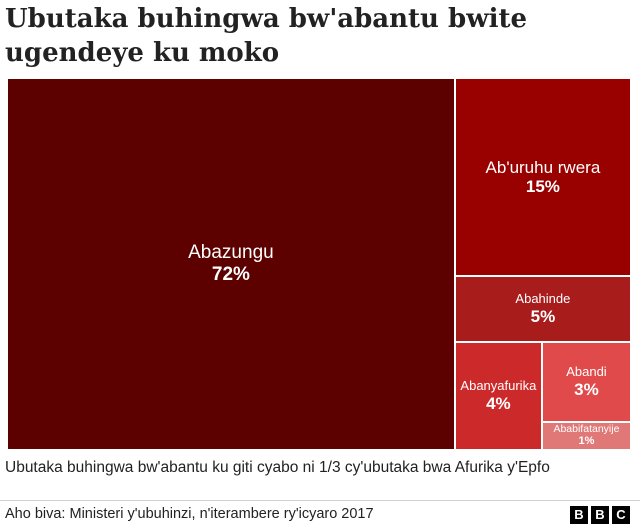 The width and height of the screenshot is (640, 530). I want to click on treemap-tile: Ab'uruhu rwera 15%, so click(542, 178).